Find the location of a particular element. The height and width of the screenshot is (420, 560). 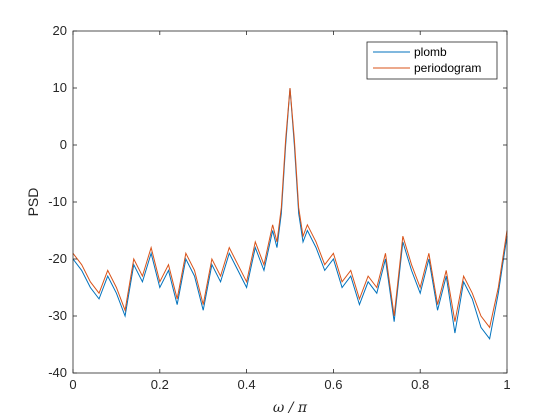

legend-box is located at coordinates (432, 60).